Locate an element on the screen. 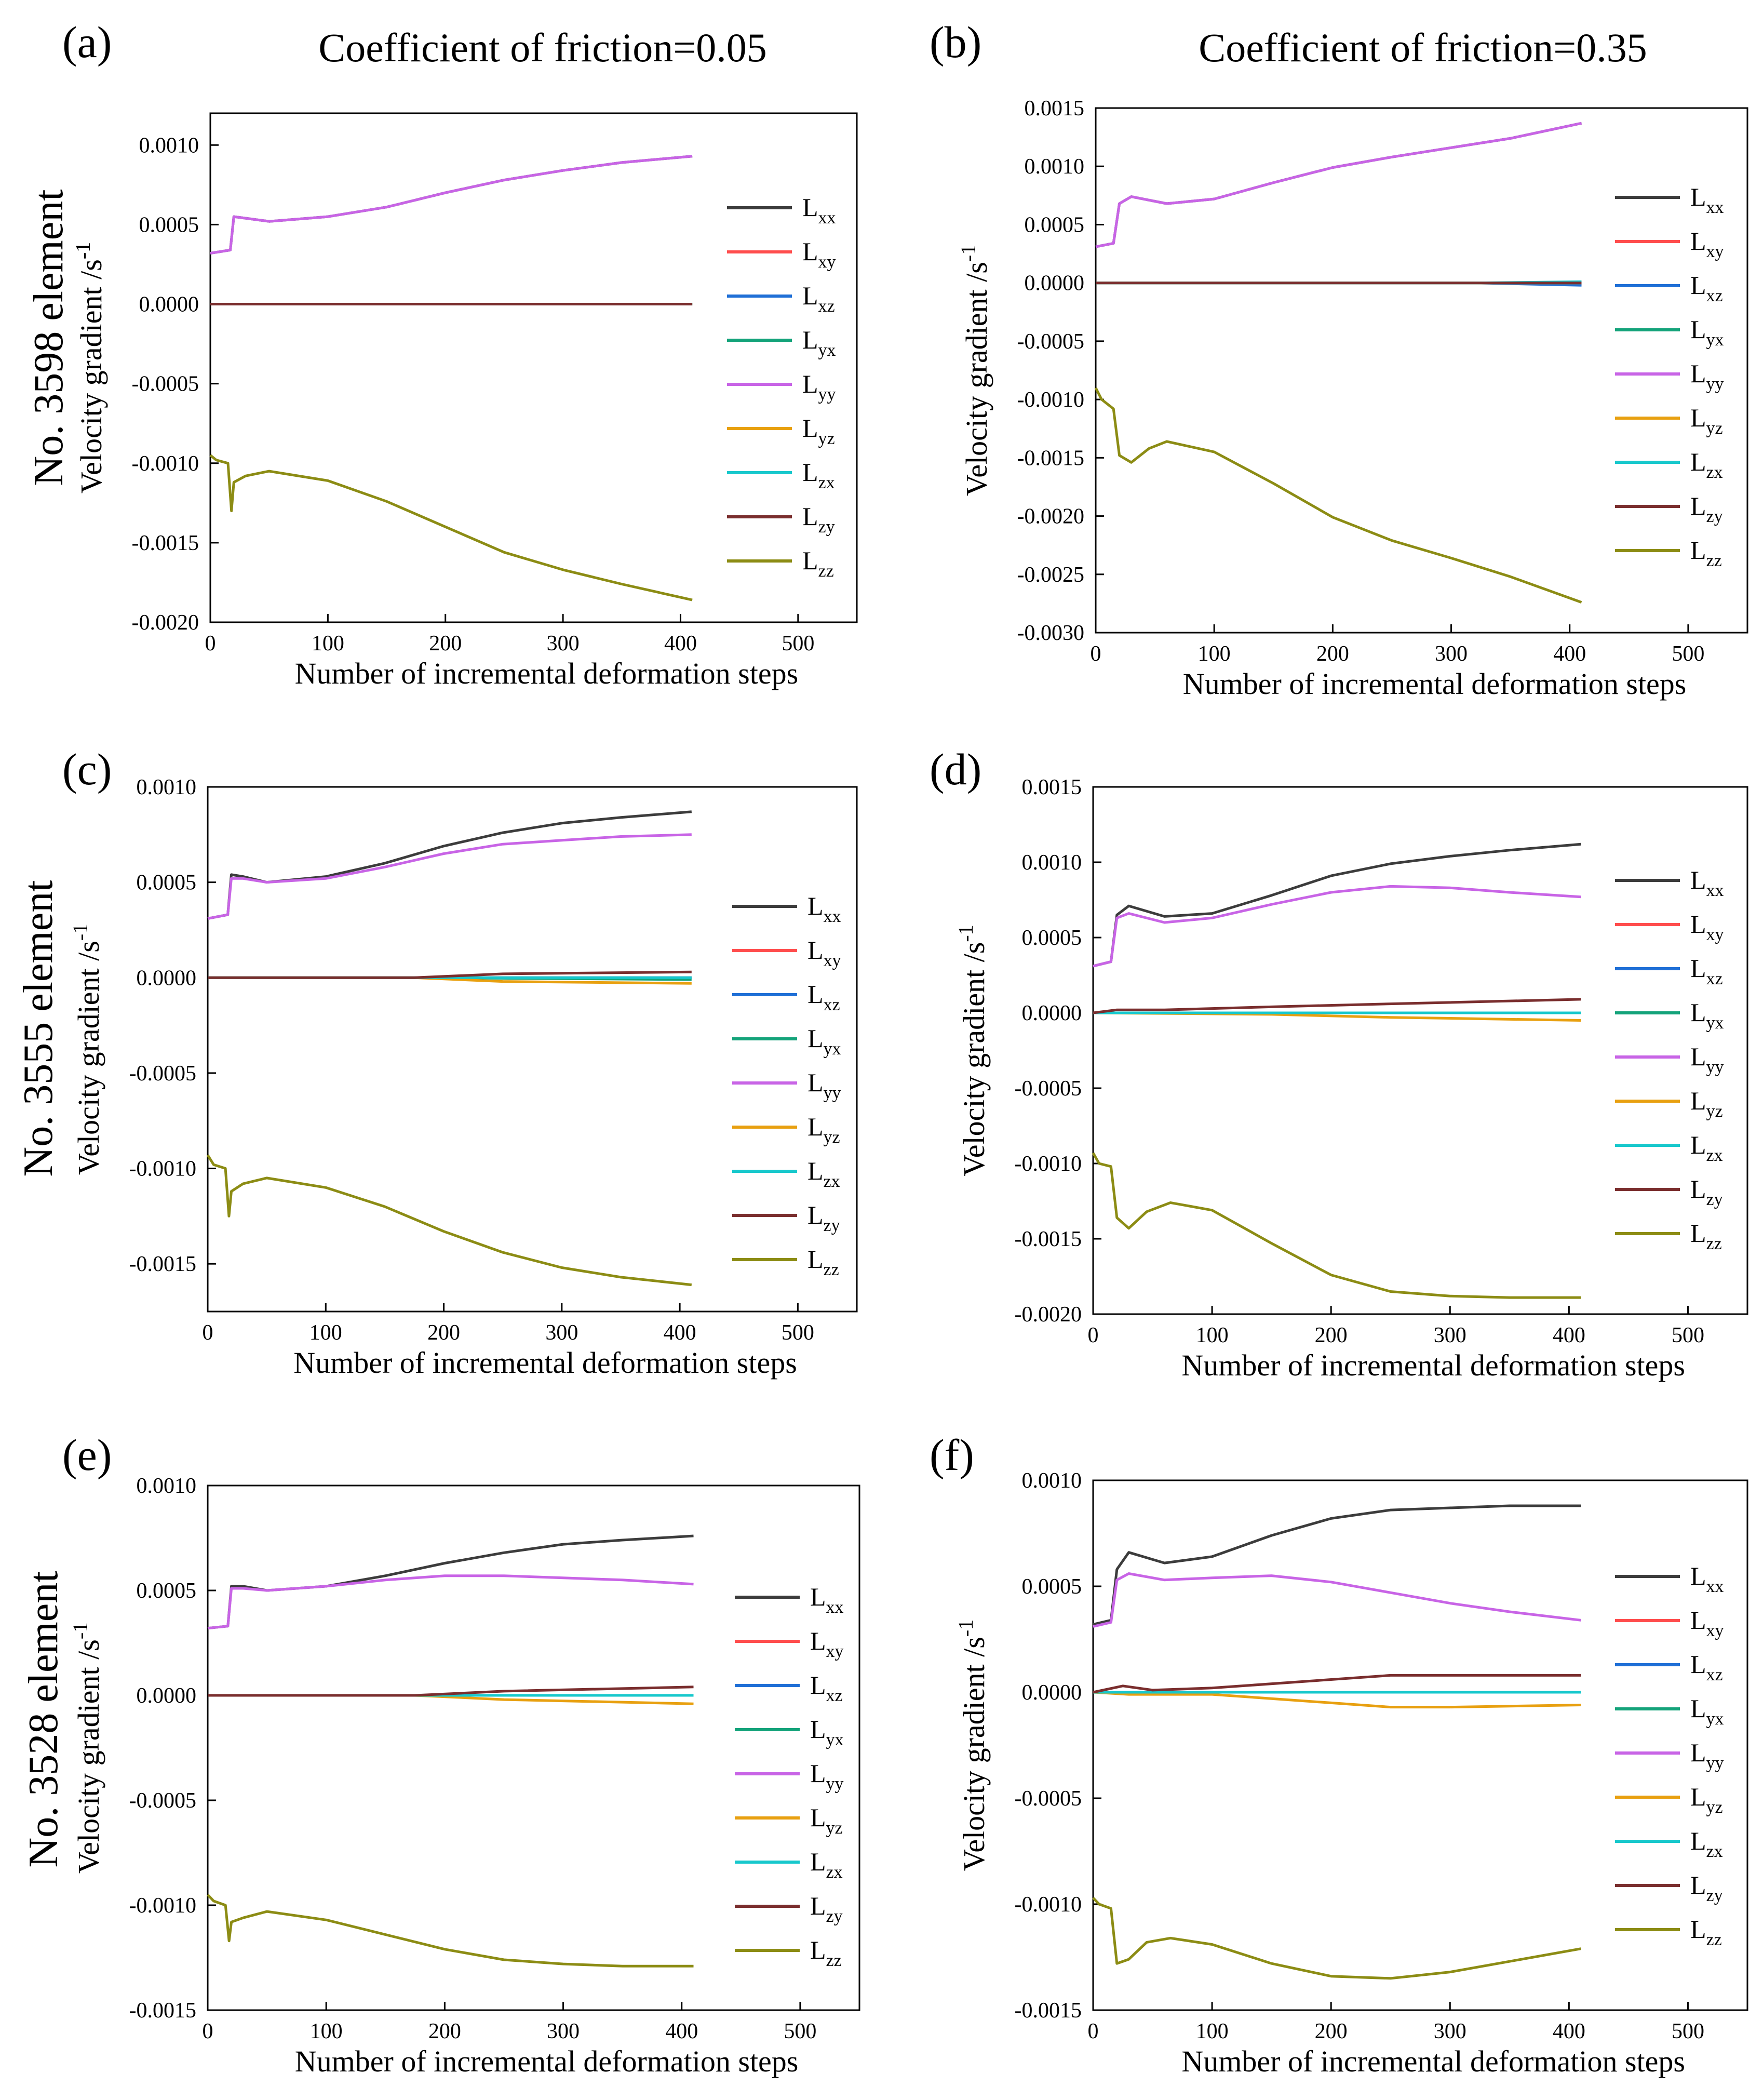 The image size is (1763, 2100). x-tick-label-e: 400 is located at coordinates (681, 2031).